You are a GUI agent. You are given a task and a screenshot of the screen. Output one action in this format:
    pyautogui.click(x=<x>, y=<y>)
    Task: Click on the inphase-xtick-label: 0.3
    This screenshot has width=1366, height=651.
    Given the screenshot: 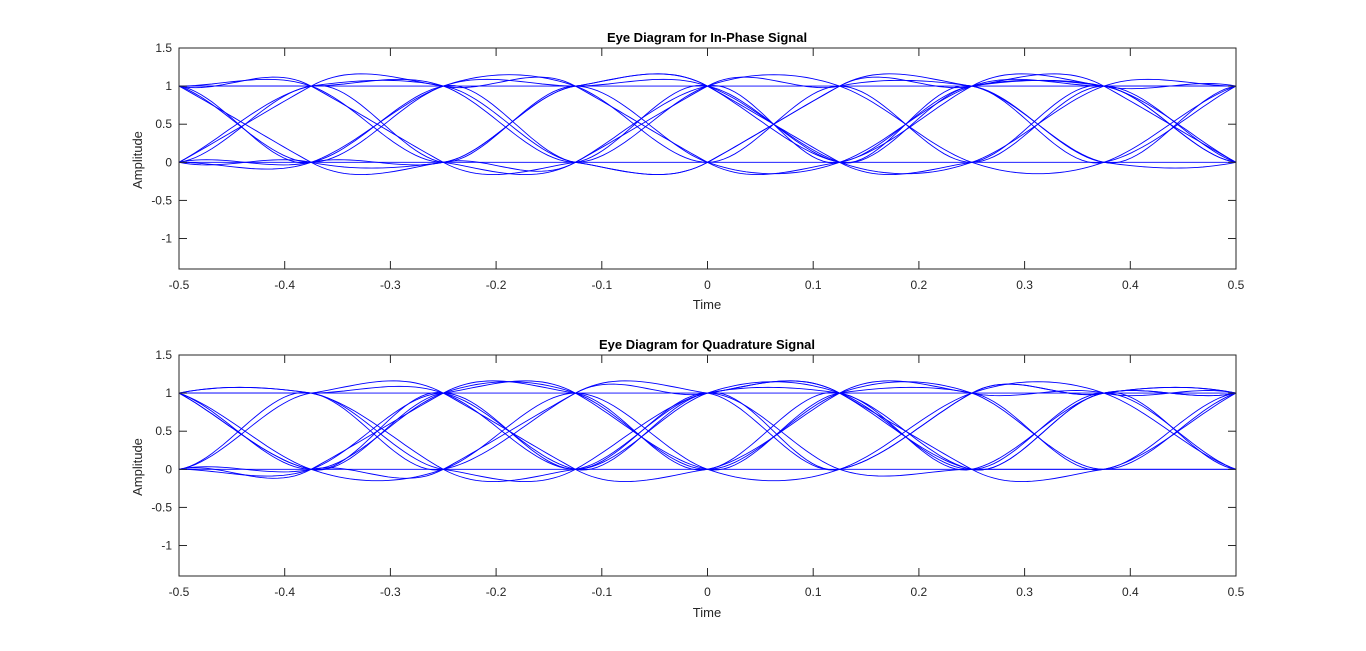 What is the action you would take?
    pyautogui.click(x=1024, y=285)
    